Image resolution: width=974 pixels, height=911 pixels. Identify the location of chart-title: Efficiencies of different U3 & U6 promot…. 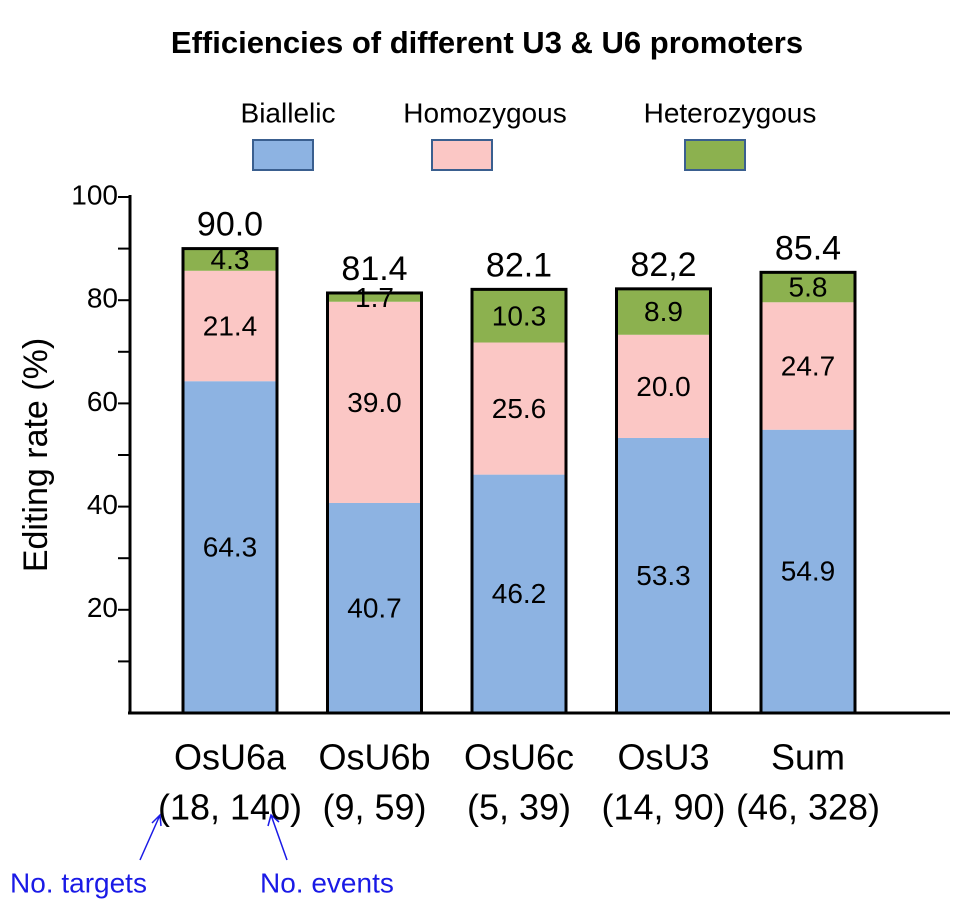
(487, 42).